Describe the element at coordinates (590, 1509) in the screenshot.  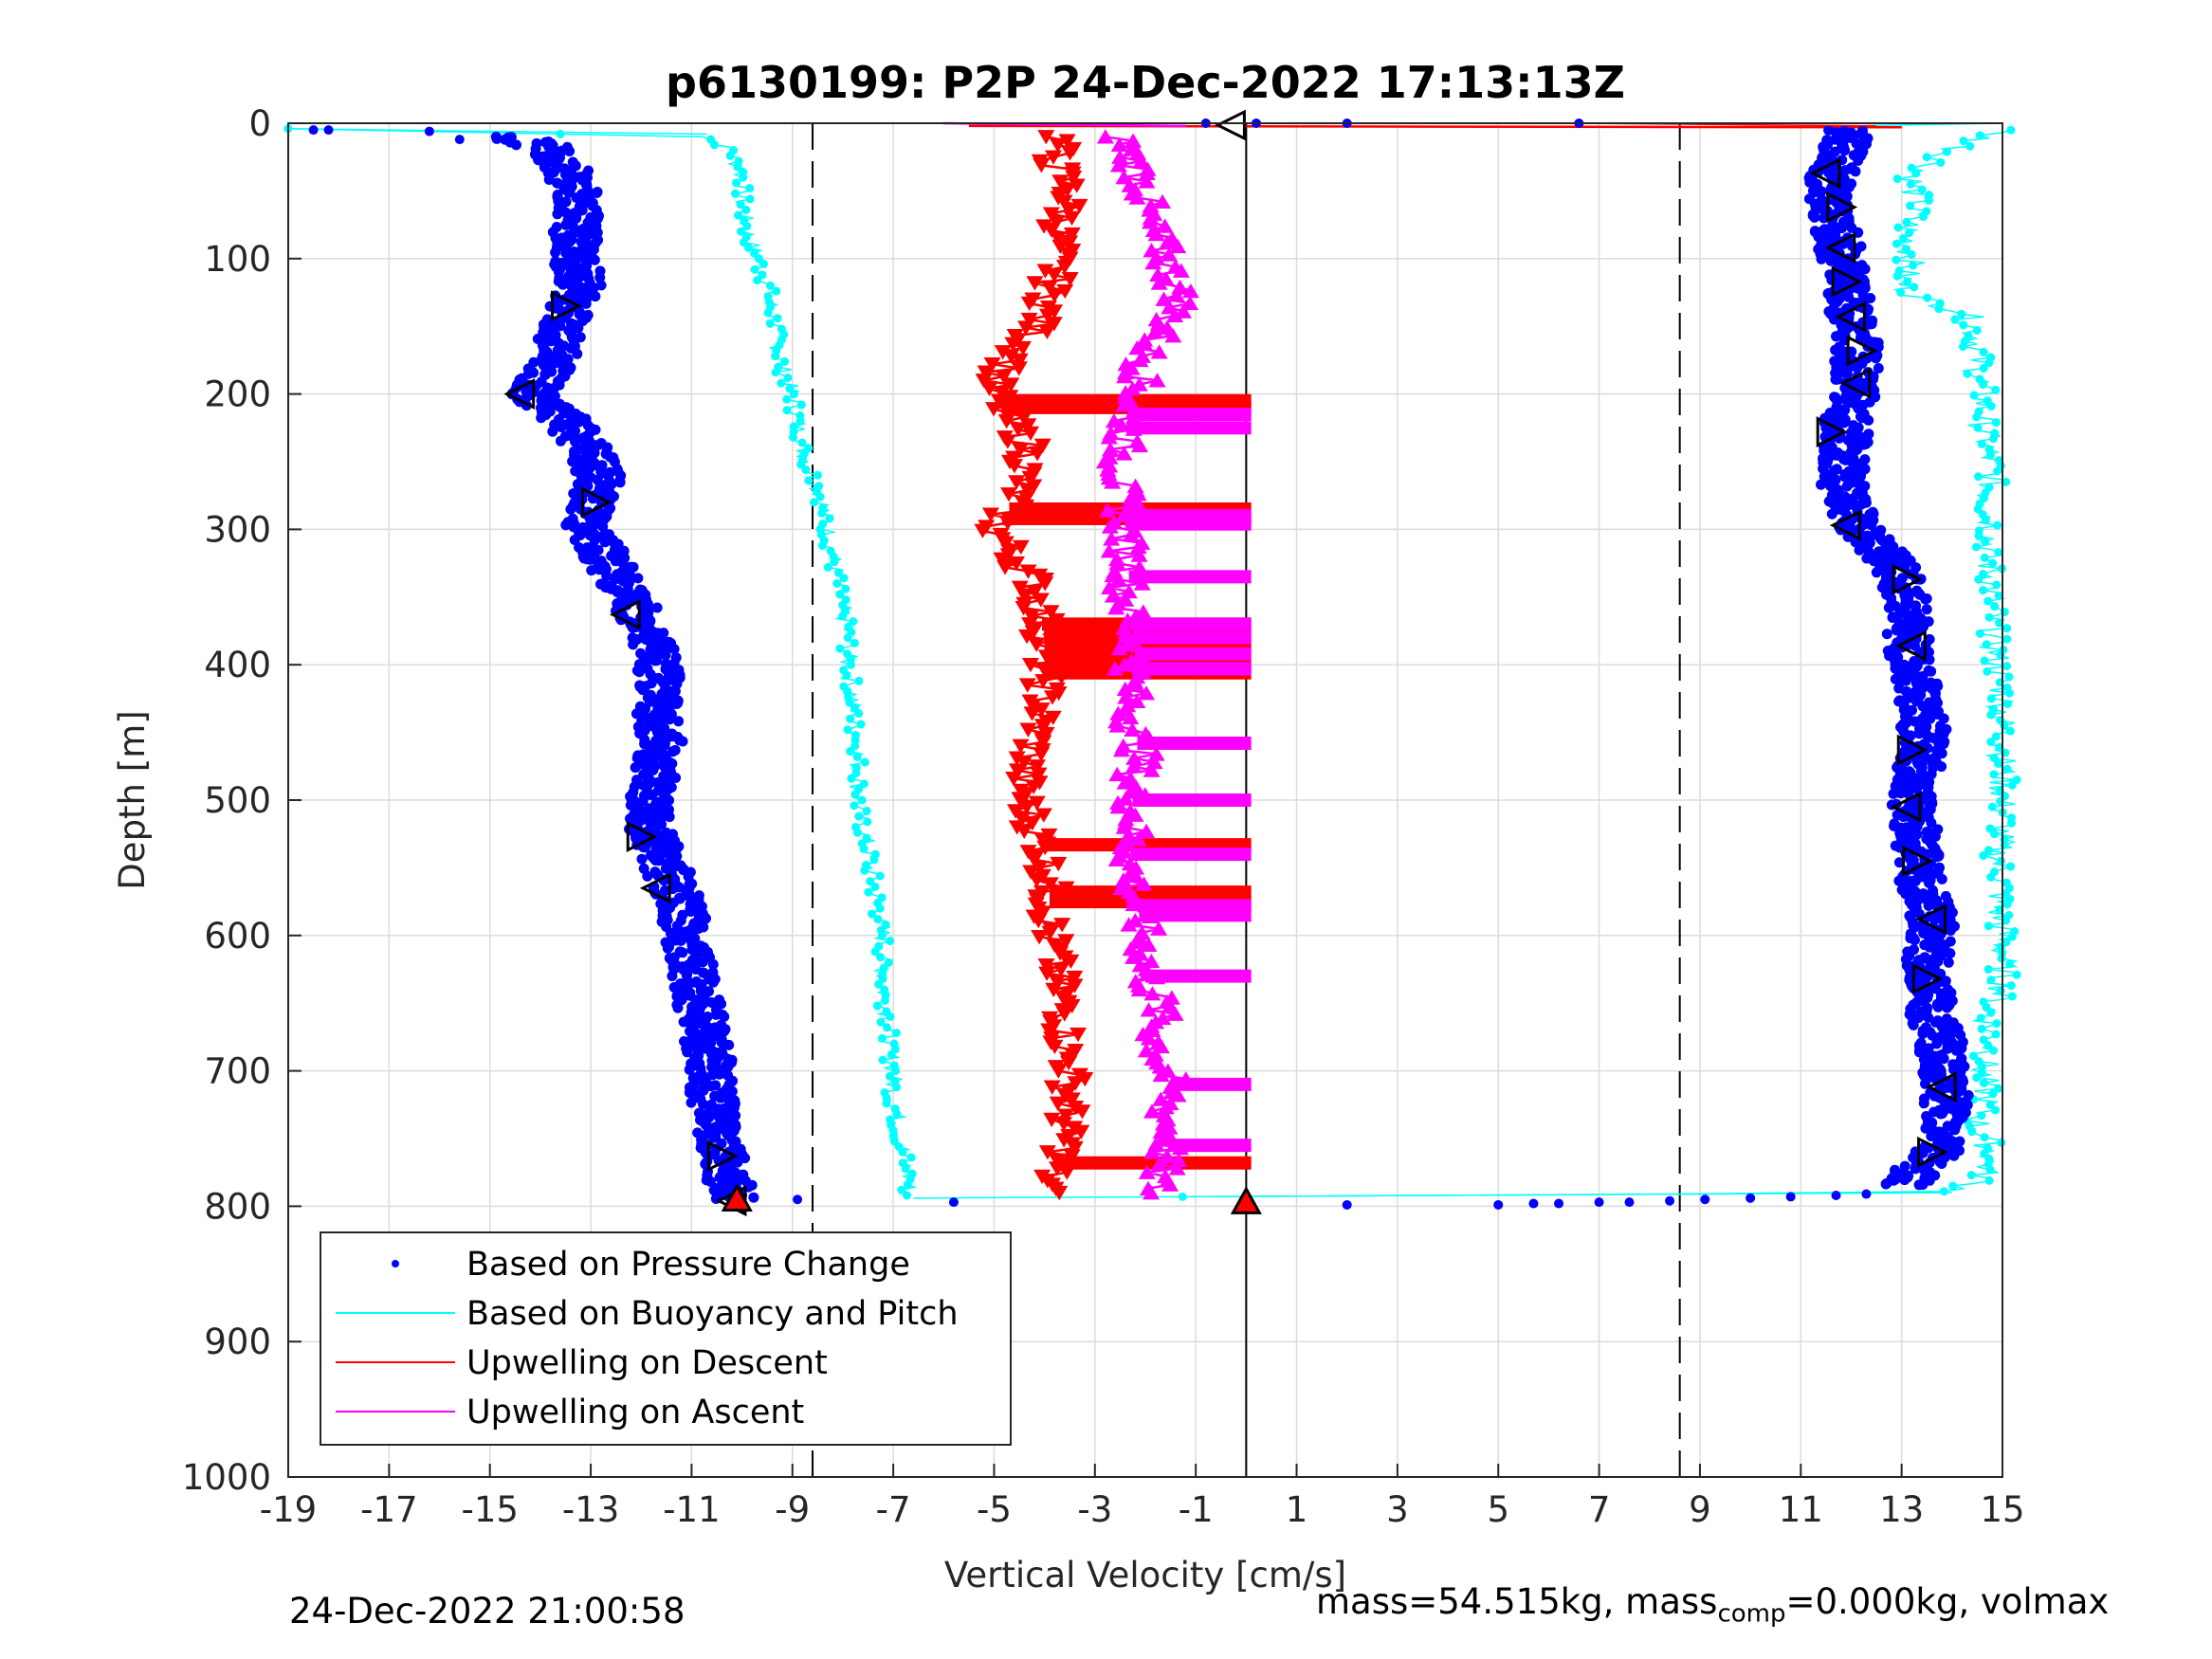
I see `x-tick-label: -13` at that location.